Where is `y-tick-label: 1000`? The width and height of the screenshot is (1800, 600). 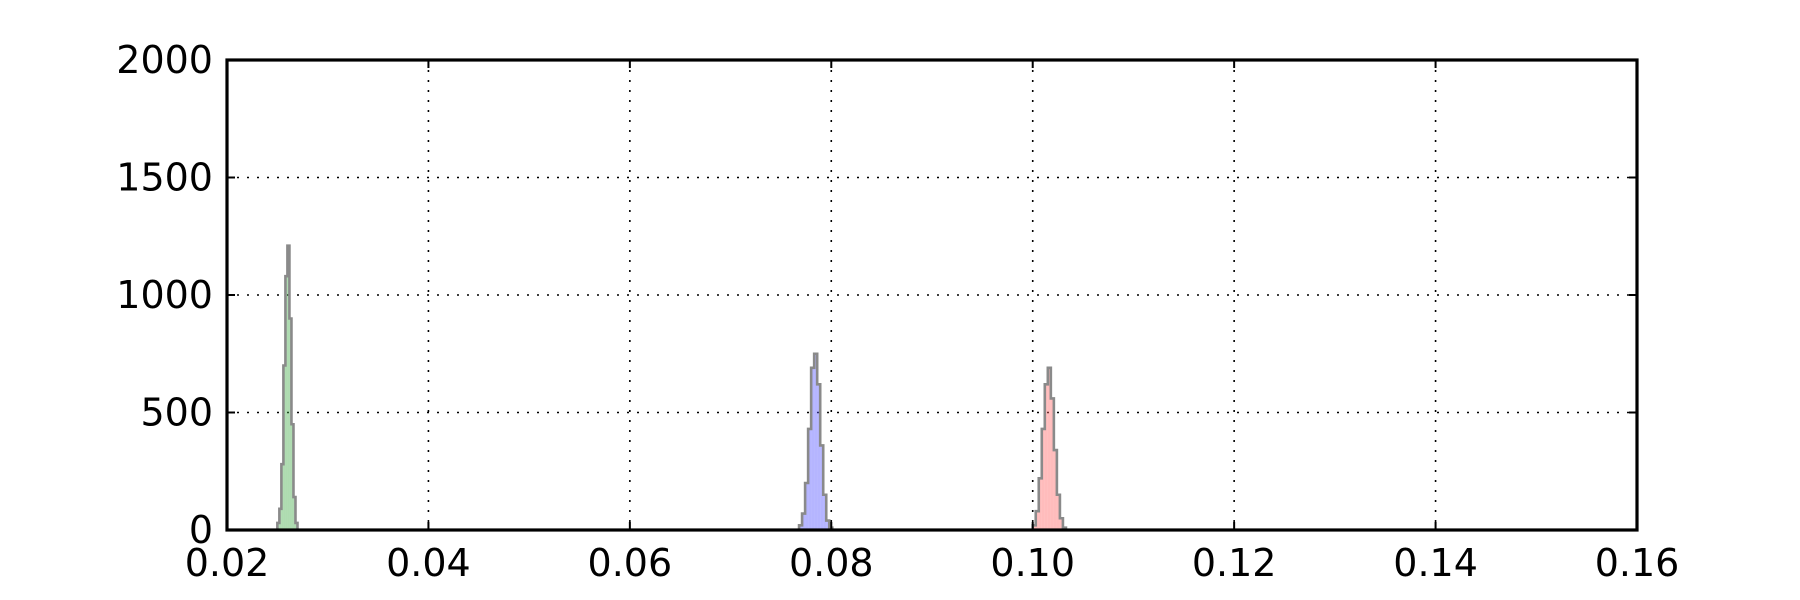
y-tick-label: 1000 is located at coordinates (164, 295).